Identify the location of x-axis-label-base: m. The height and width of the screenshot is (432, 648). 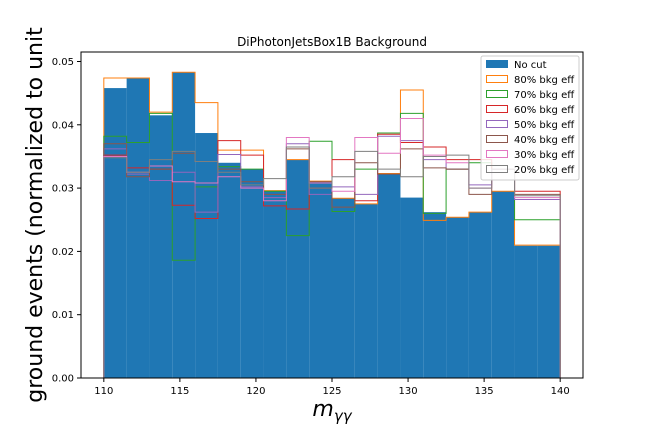
(322, 409).